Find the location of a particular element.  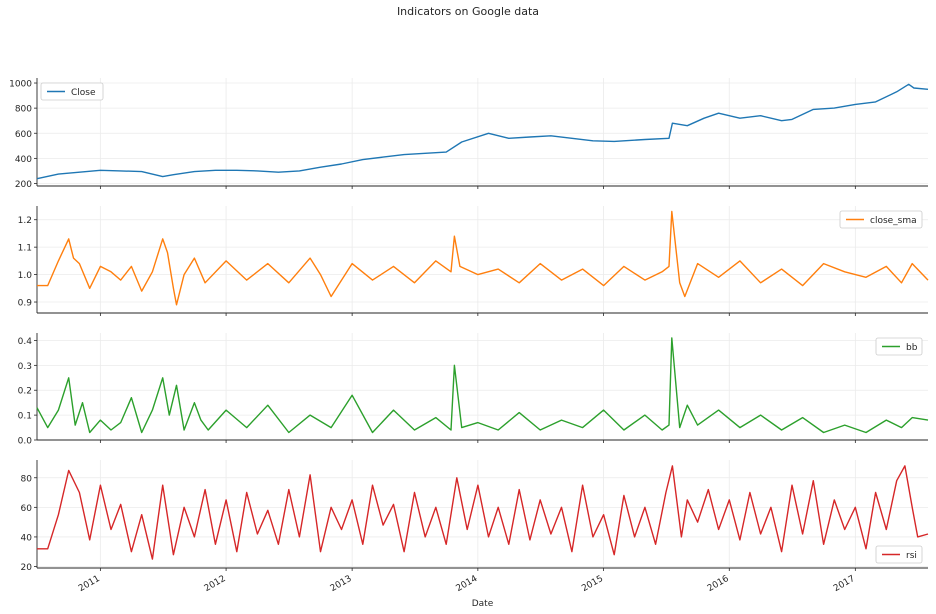

x-tick-label: 2011 is located at coordinates (89, 584).